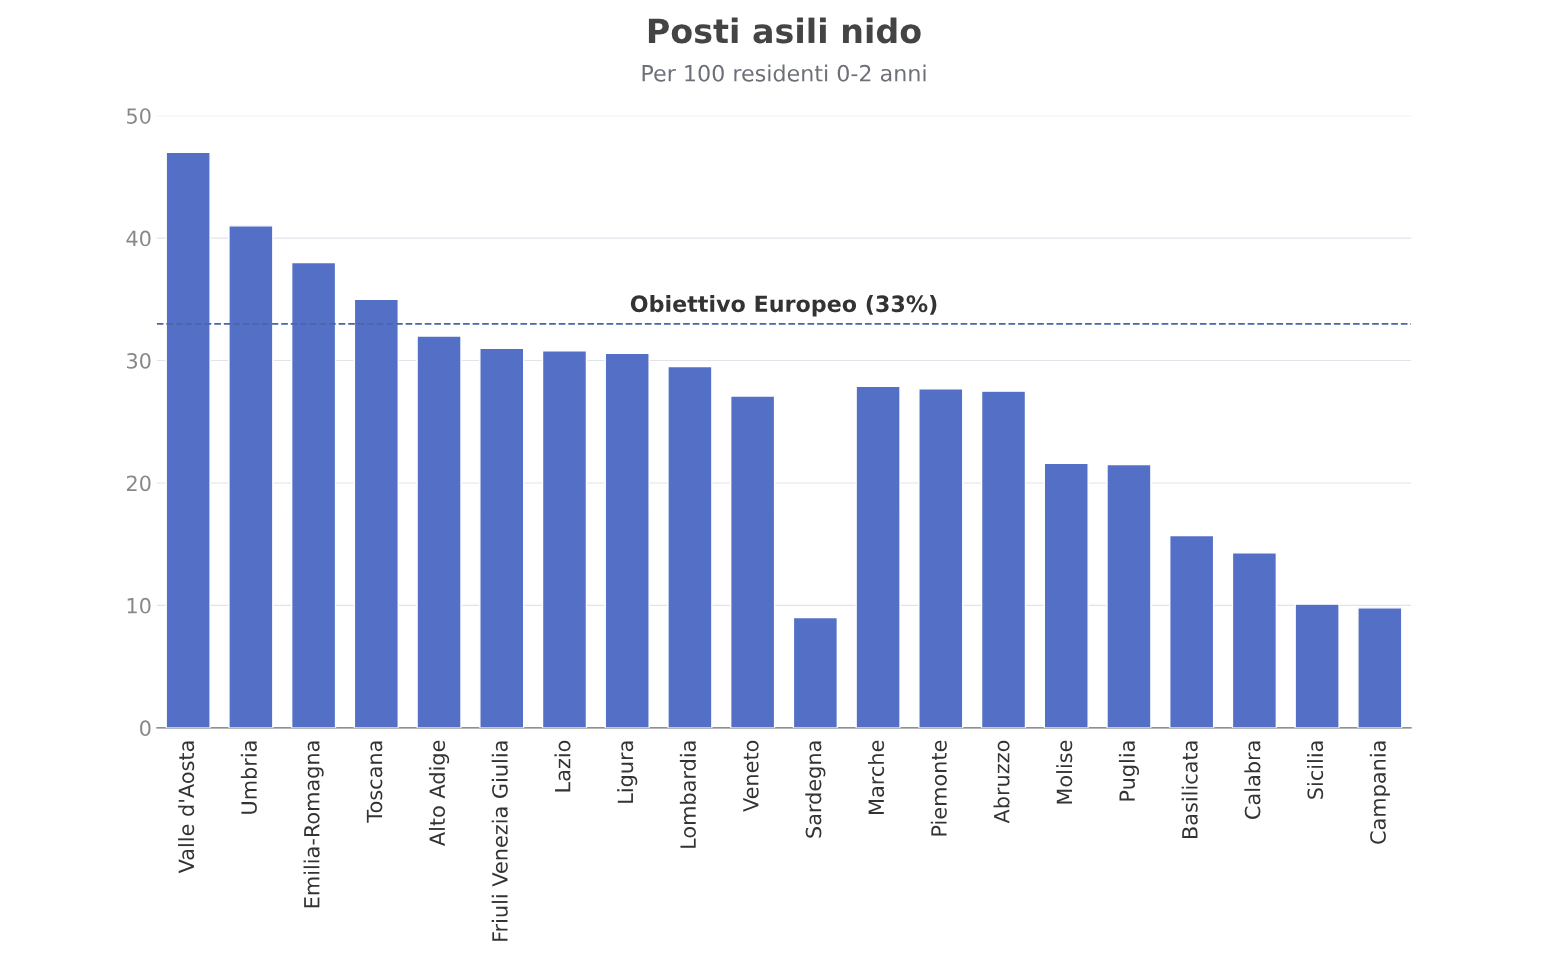 This screenshot has width=1568, height=964. Describe the element at coordinates (374, 782) in the screenshot. I see `x-tick-label: Toscana` at that location.